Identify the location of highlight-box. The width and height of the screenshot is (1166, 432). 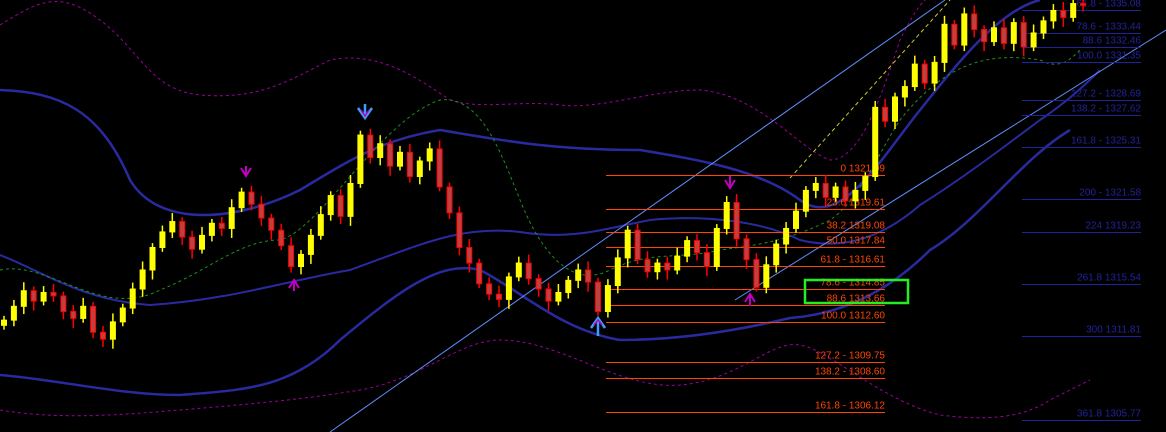
(856, 291).